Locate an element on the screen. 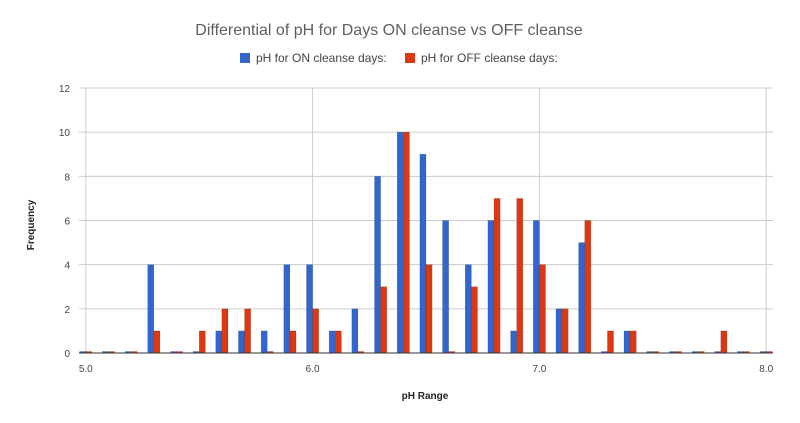  bar-on-6.2 is located at coordinates (355, 331).